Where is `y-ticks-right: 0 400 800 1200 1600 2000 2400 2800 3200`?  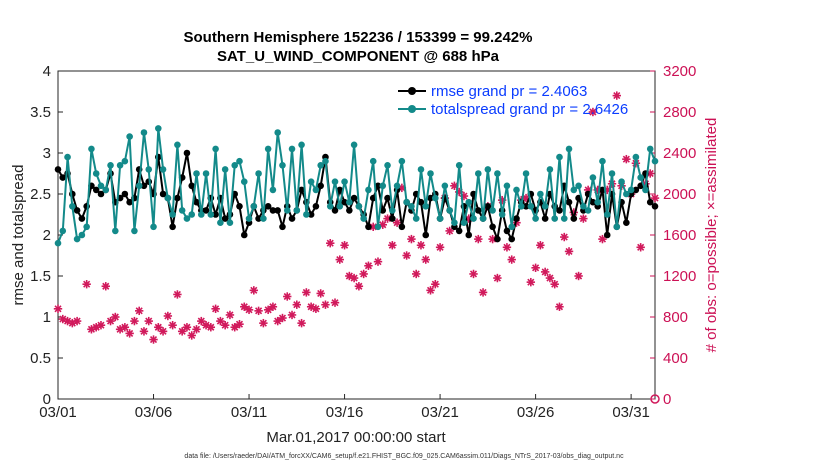
y-ticks-right: 0 400 800 1200 1600 2000 2400 2800 3200 is located at coordinates (673, 235).